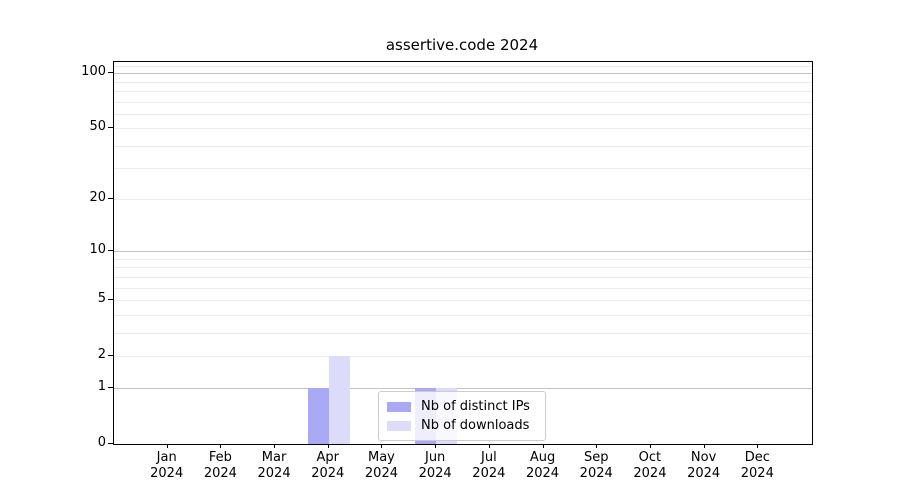 The image size is (900, 500). What do you see at coordinates (328, 446) in the screenshot?
I see `x-tick-mark-apr` at bounding box center [328, 446].